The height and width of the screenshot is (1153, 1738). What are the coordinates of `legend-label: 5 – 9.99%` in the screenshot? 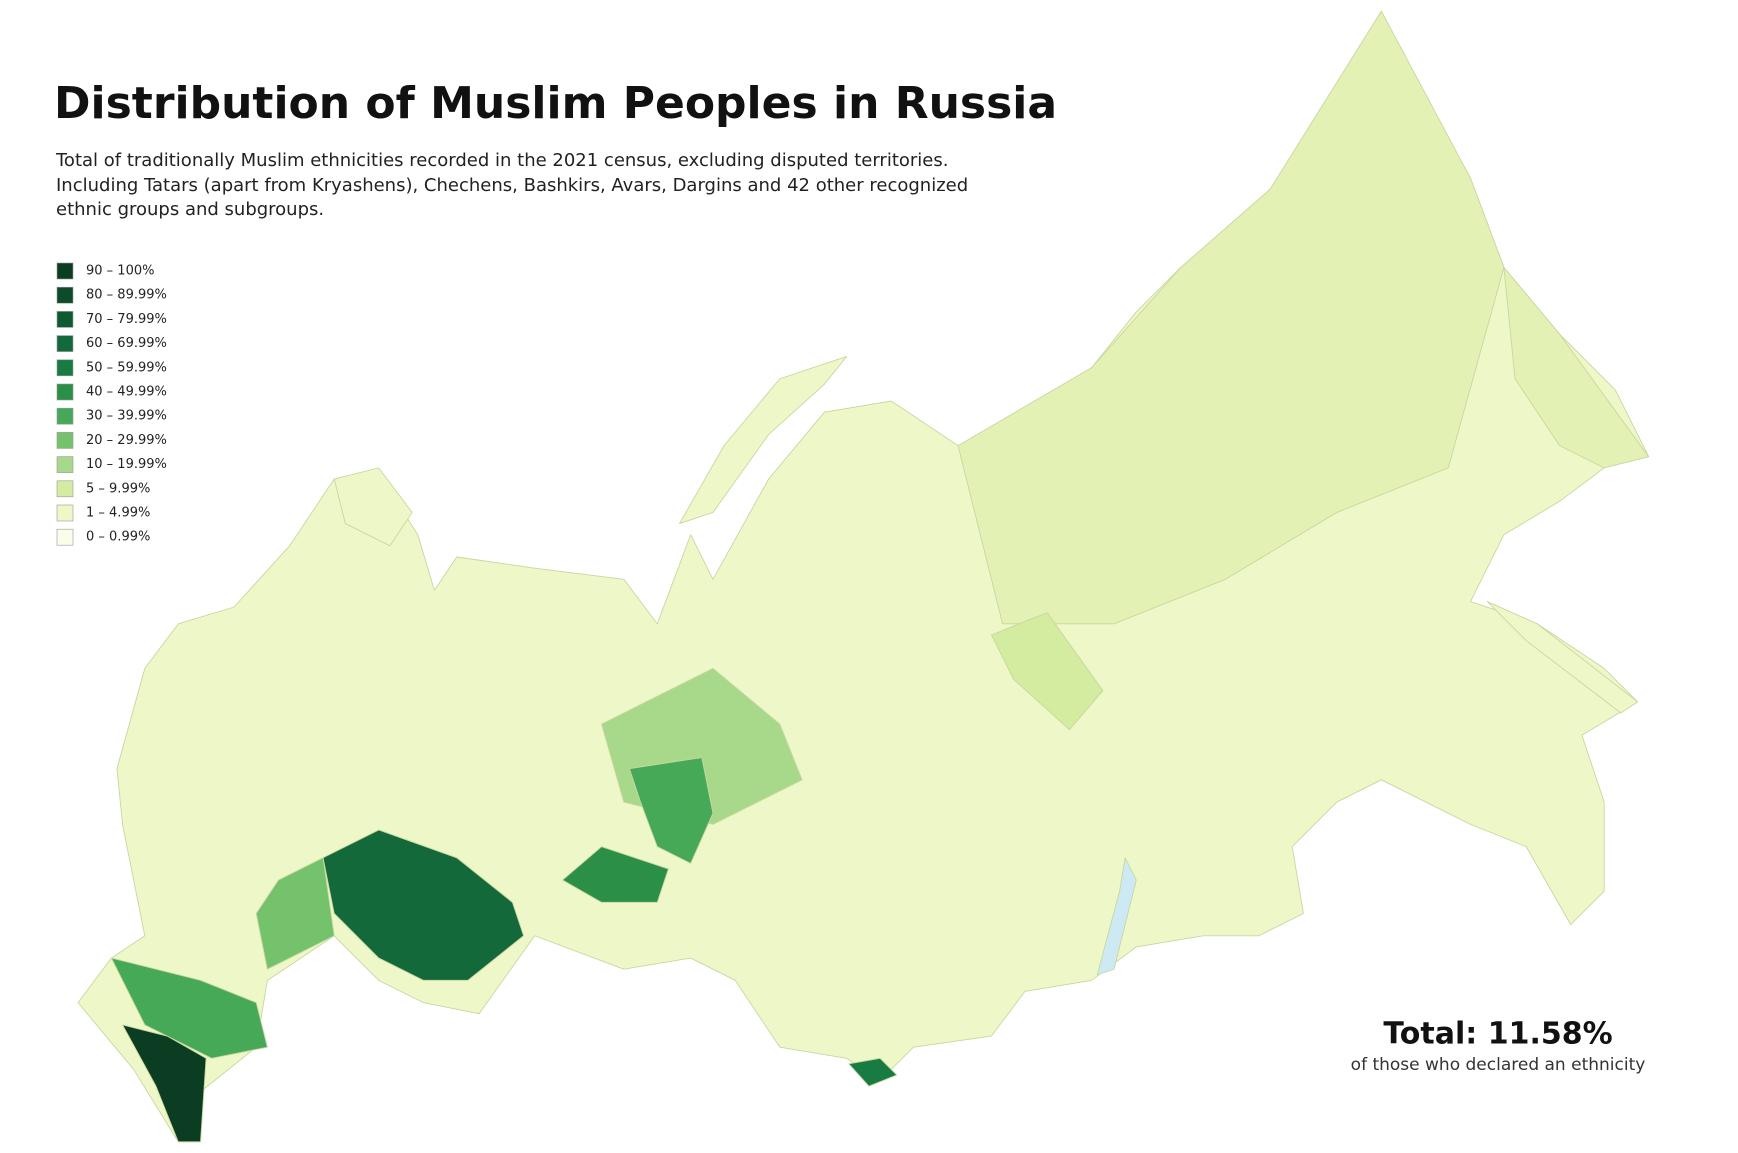 It's located at (118, 488).